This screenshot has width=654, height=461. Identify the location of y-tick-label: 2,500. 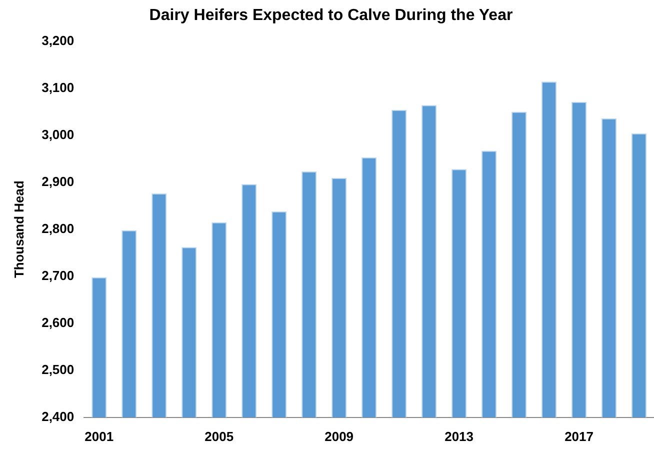
(58, 369).